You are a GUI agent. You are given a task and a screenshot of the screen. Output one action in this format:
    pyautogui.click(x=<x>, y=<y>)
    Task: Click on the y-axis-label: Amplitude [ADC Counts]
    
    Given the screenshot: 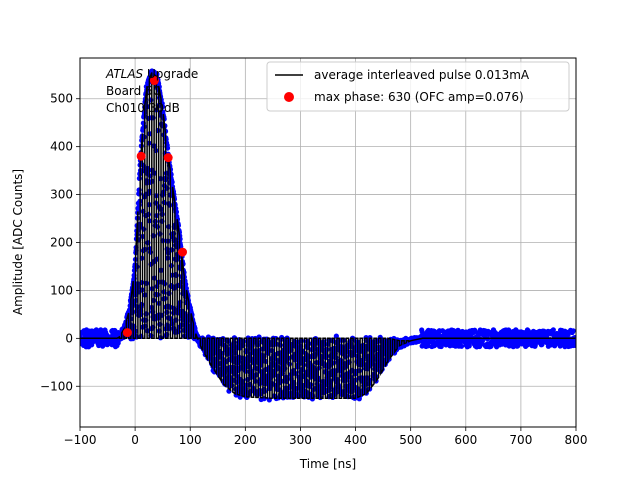 What is the action you would take?
    pyautogui.click(x=18, y=242)
    